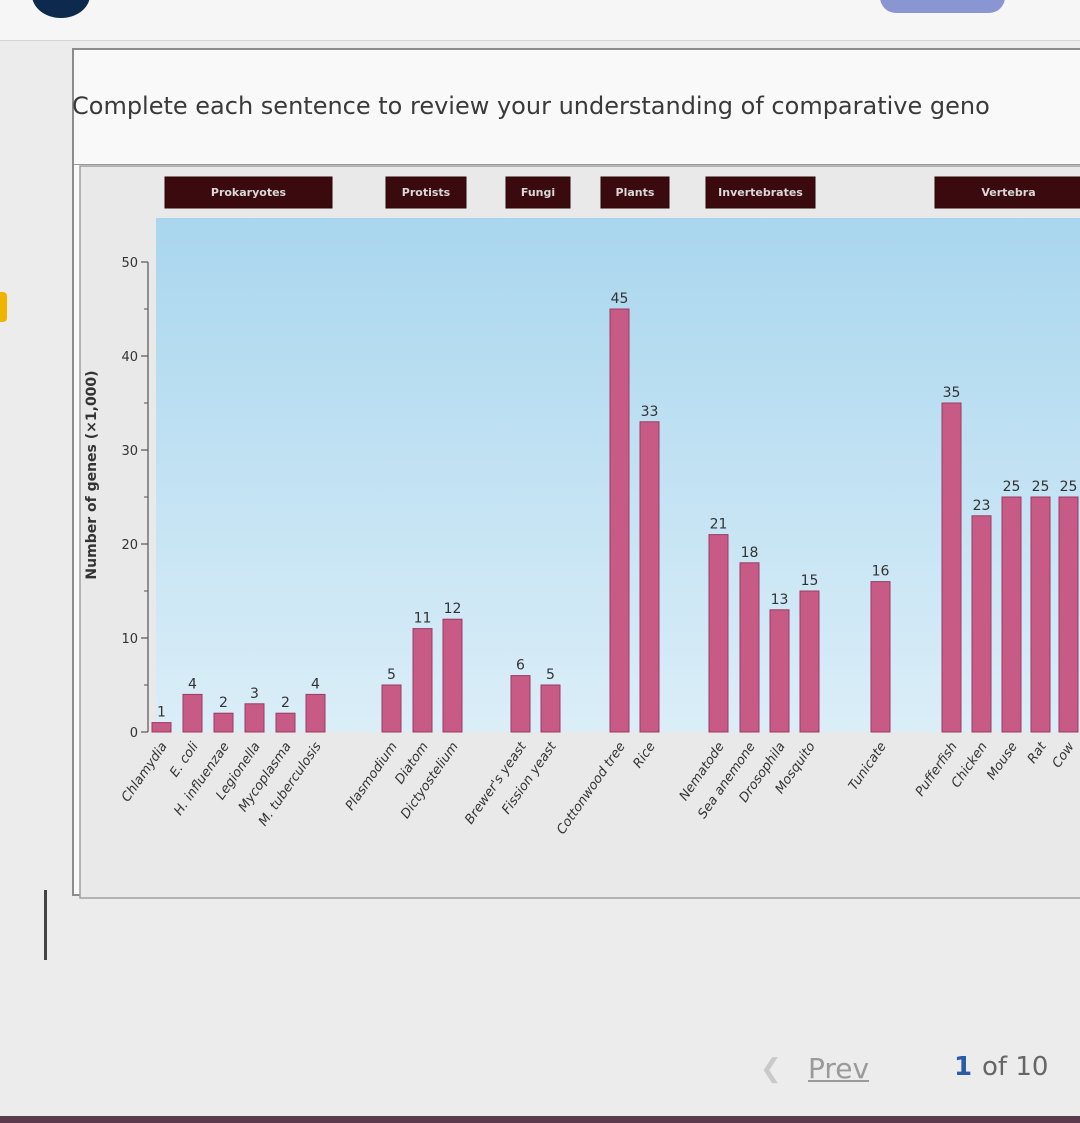 This screenshot has width=1080, height=1123. What do you see at coordinates (161, 713) in the screenshot?
I see `bar-value-label: 1` at bounding box center [161, 713].